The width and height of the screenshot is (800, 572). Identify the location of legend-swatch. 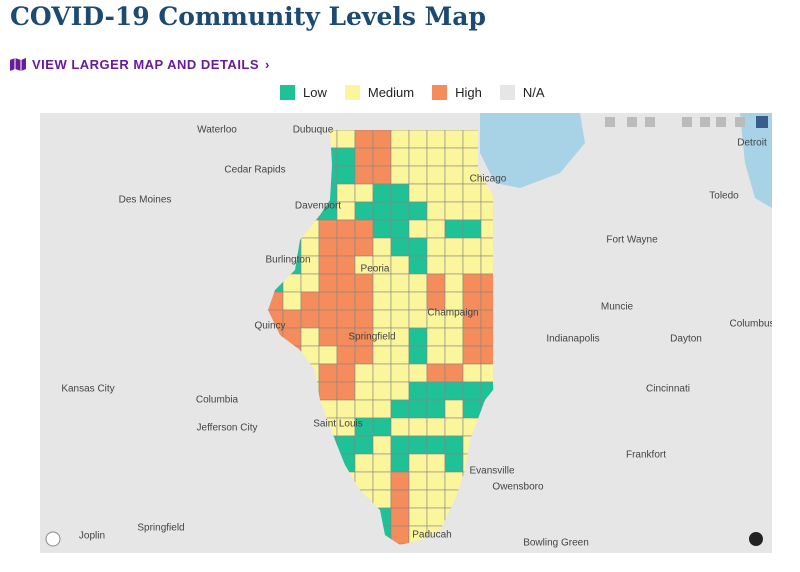
(507, 92).